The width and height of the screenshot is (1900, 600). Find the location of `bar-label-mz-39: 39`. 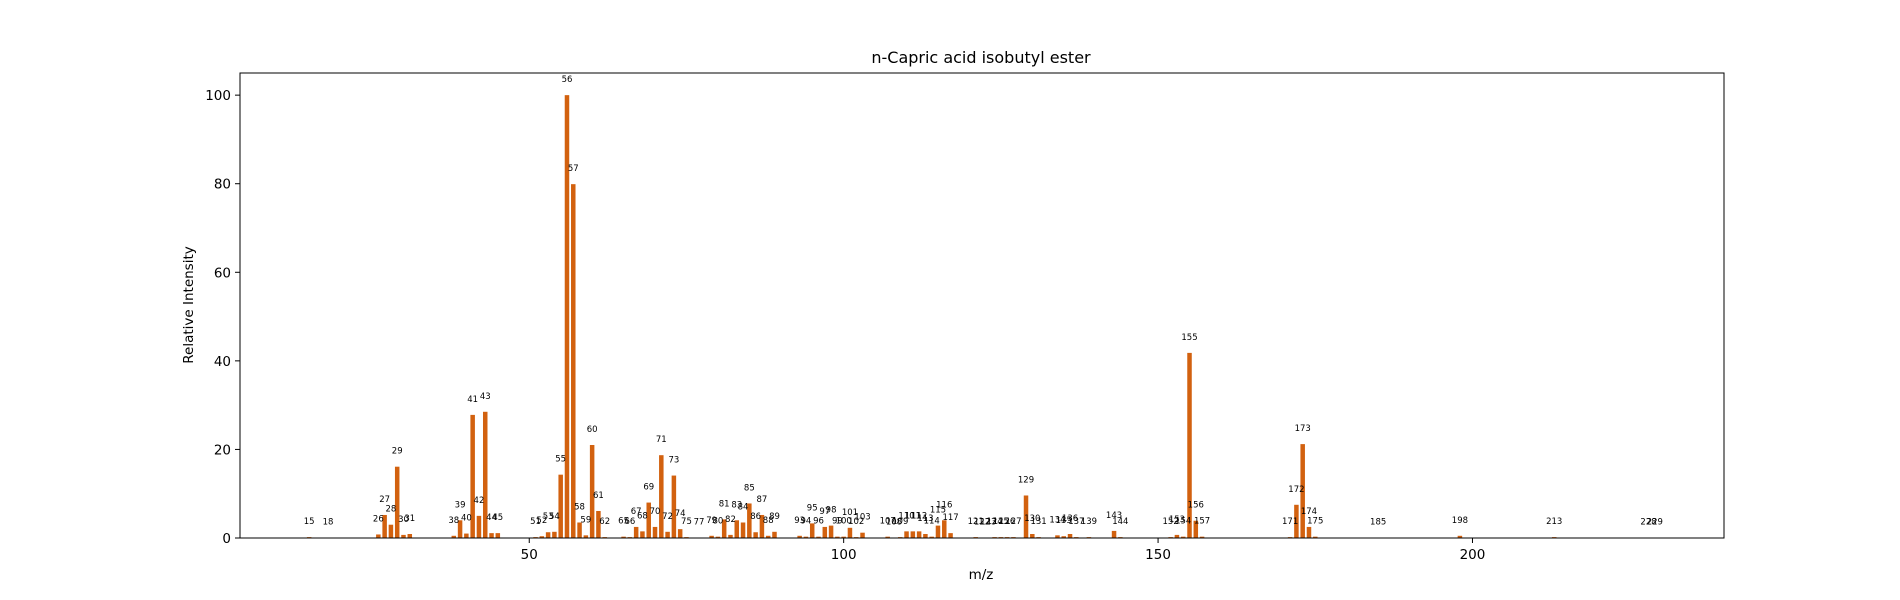

bar-label-mz-39: 39 is located at coordinates (460, 505).